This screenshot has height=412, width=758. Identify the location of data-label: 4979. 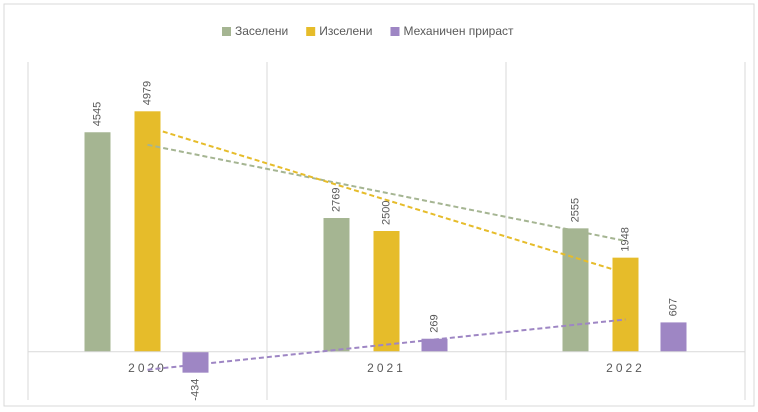
(147, 93).